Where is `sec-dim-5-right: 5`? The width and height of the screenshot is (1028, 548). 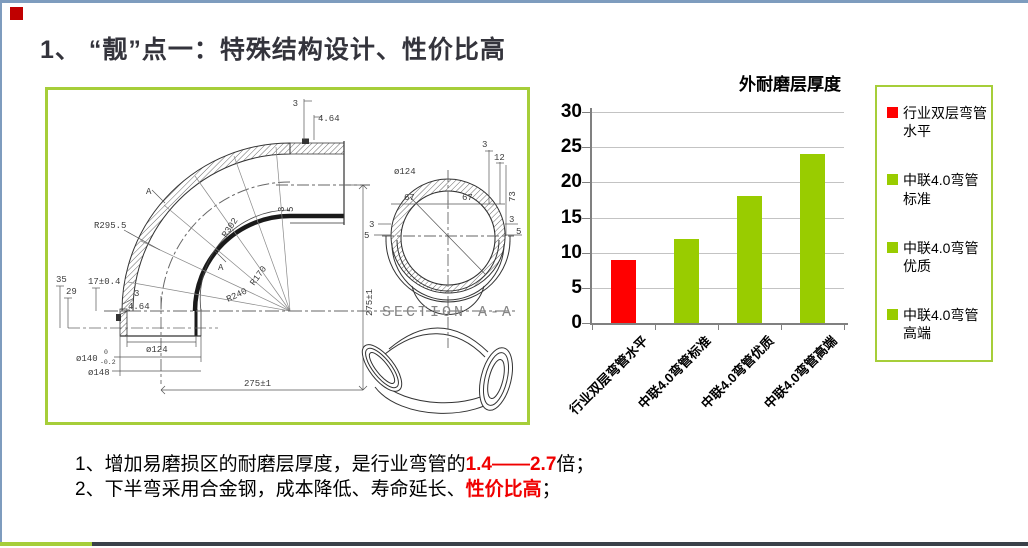 sec-dim-5-right: 5 is located at coordinates (518, 232).